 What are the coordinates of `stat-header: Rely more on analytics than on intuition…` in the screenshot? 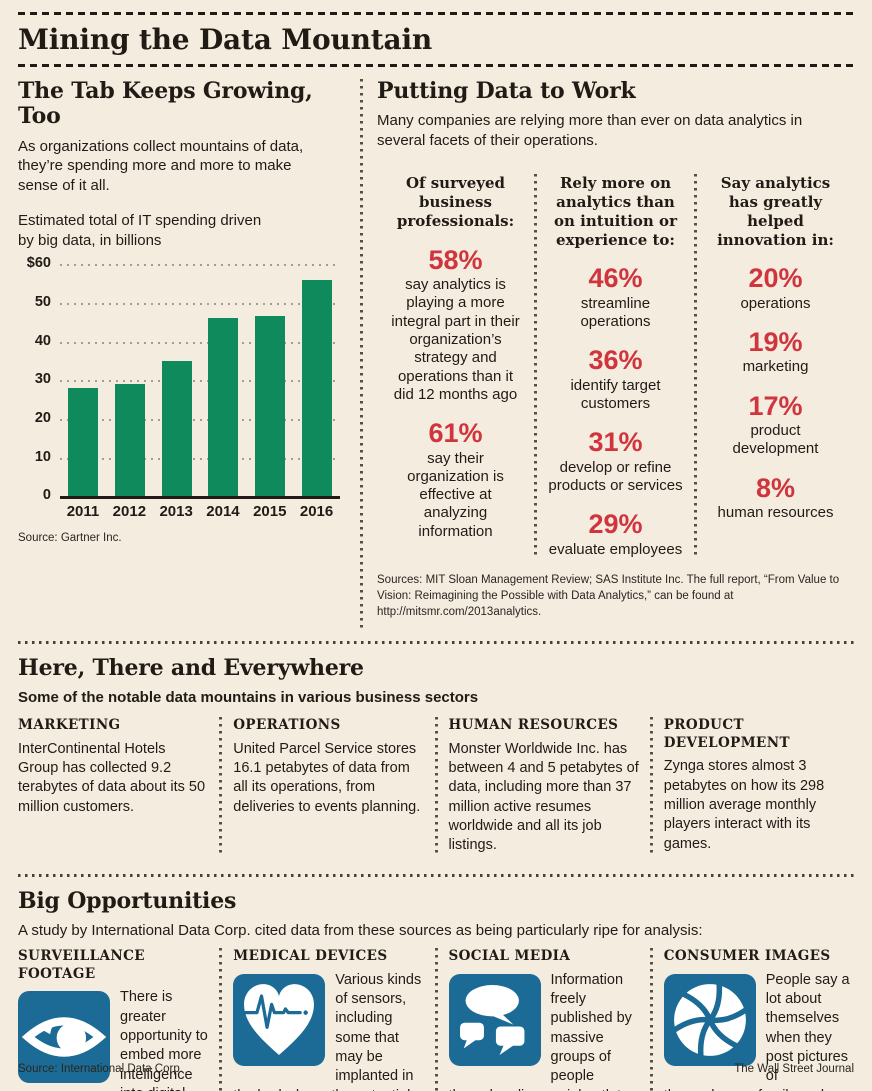 It's located at (615, 211).